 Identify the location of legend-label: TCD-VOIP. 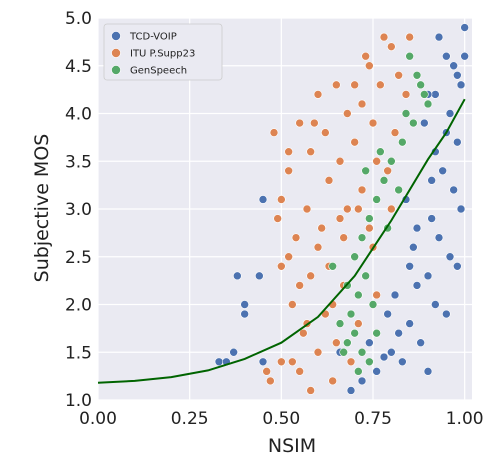
(153, 37).